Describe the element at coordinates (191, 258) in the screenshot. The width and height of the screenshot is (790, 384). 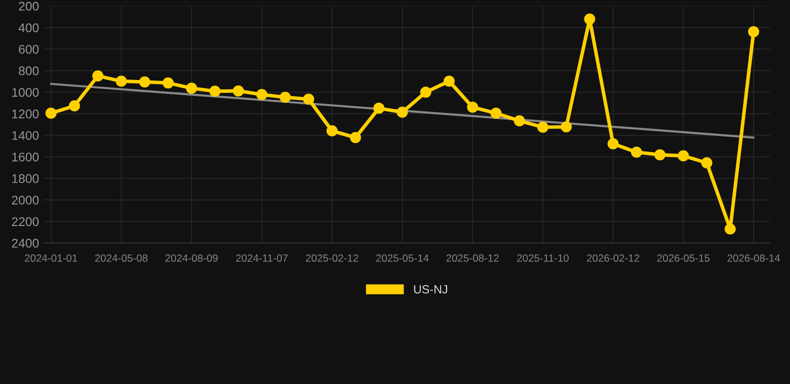
I see `x-tick-label: 2024-08-09` at that location.